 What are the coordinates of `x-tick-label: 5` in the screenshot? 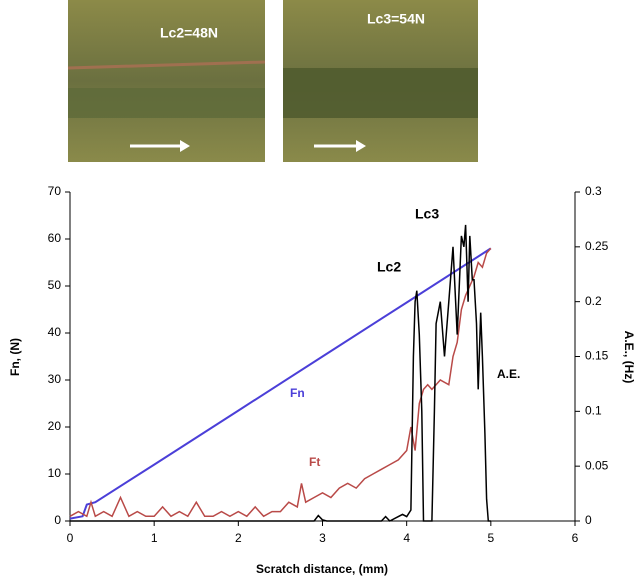 It's located at (490, 538).